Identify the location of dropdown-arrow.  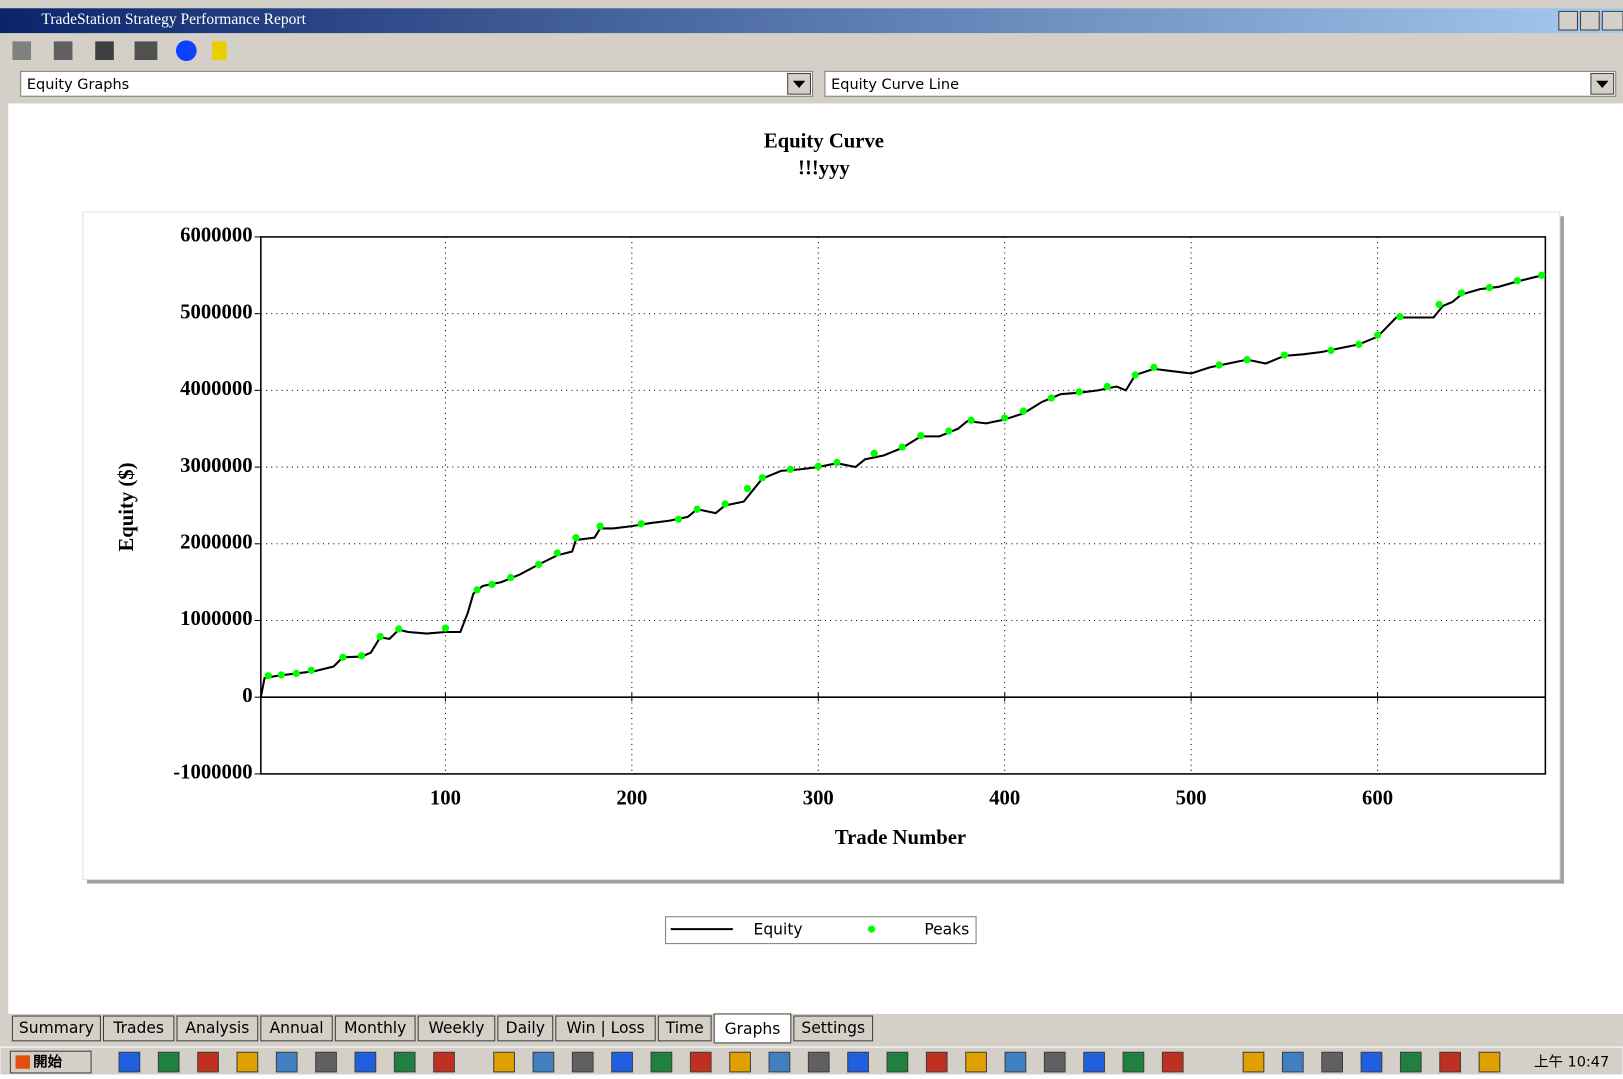
(1602, 84).